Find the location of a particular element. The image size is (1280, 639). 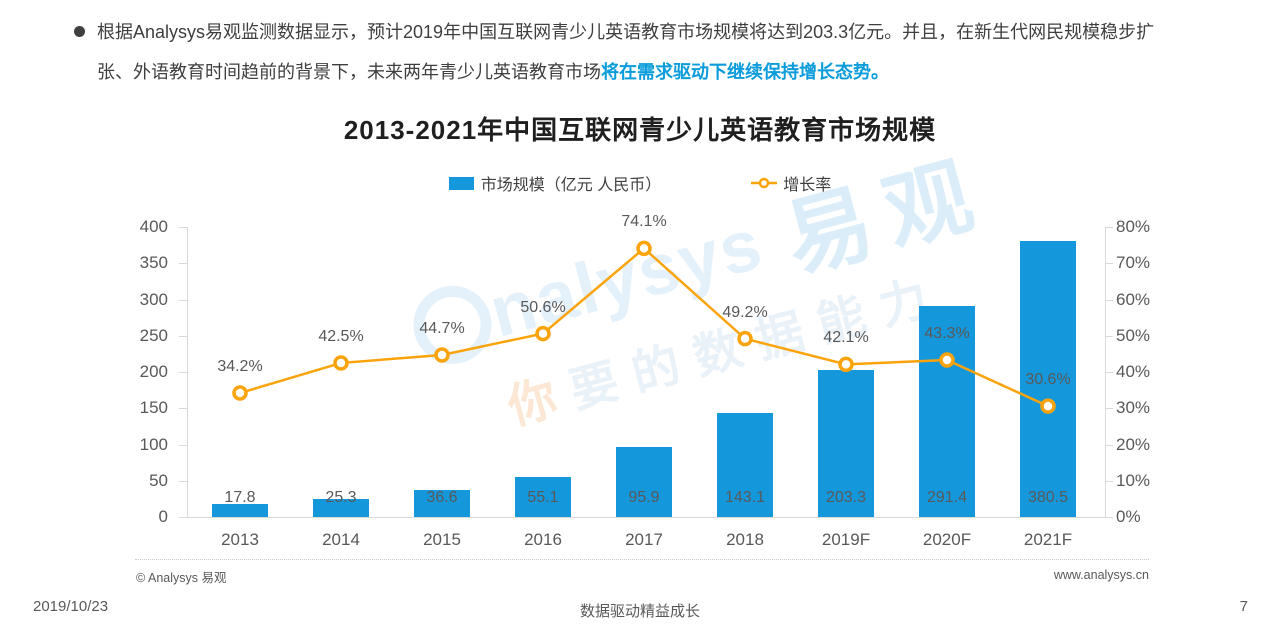

y-axis-label-right: 0% is located at coordinates (1128, 516).